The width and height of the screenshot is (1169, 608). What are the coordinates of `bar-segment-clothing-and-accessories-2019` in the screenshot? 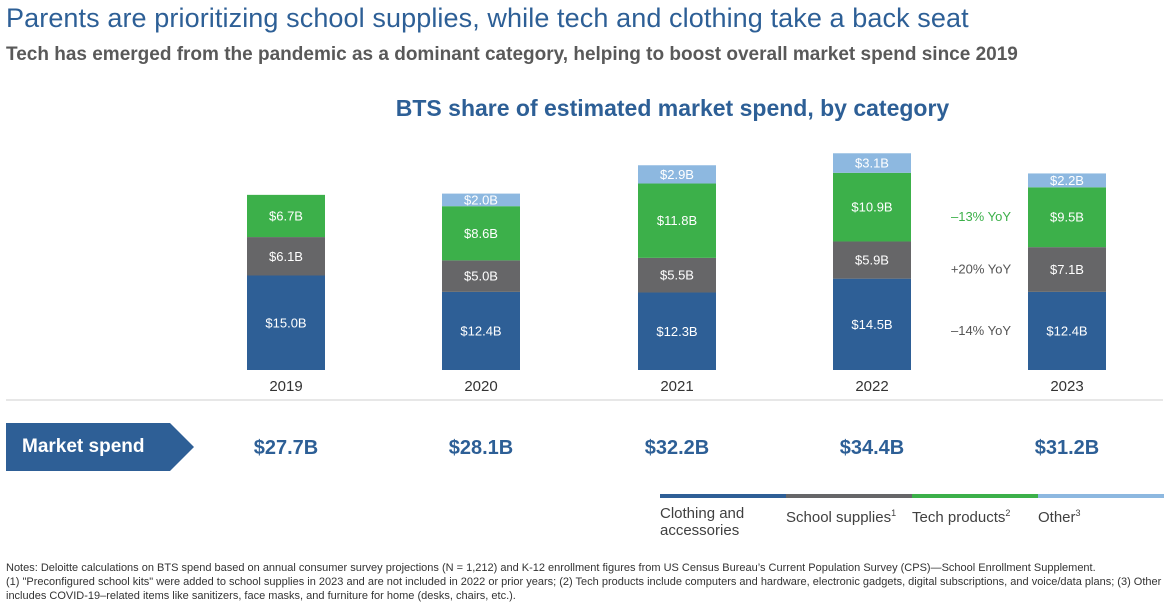 It's located at (286, 322).